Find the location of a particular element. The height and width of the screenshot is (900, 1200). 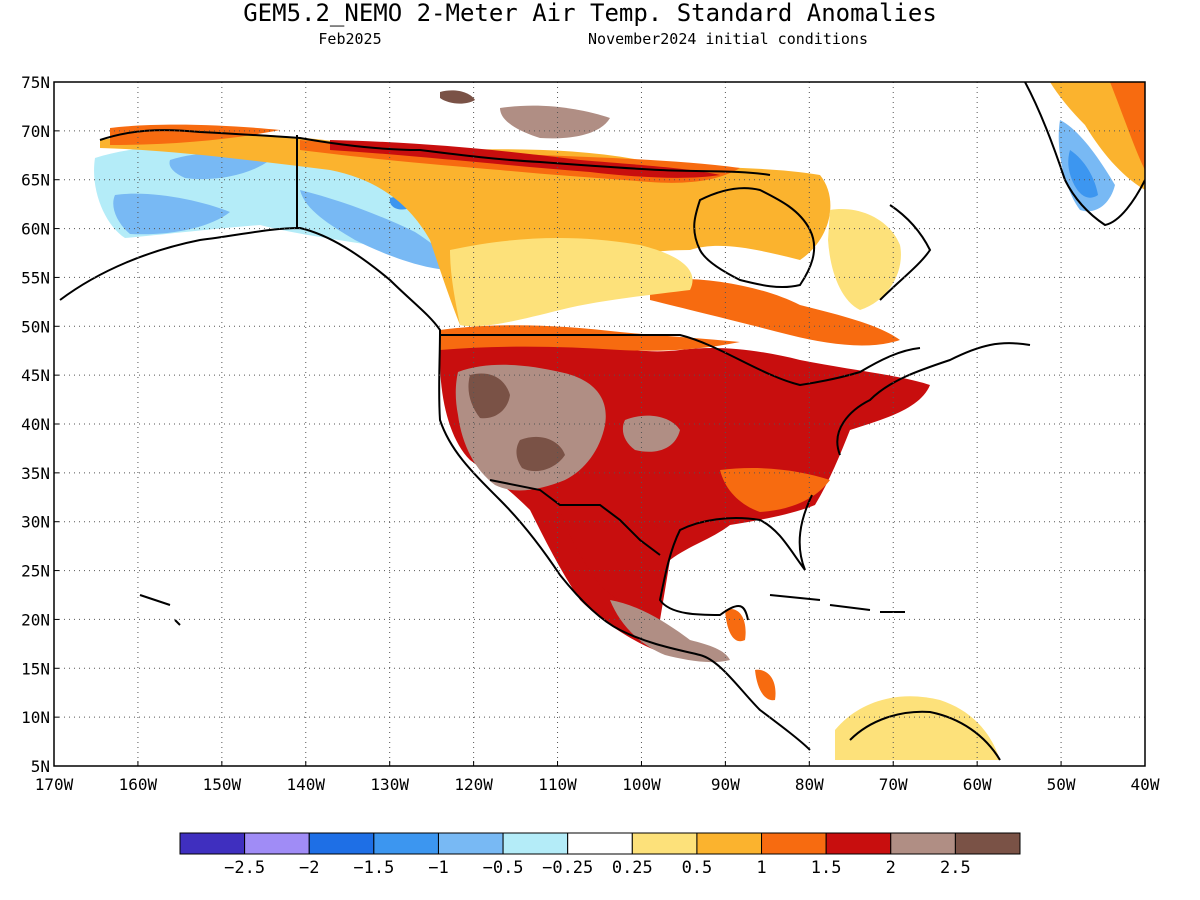

colorbar-tick-label: 0.5 is located at coordinates (697, 868).